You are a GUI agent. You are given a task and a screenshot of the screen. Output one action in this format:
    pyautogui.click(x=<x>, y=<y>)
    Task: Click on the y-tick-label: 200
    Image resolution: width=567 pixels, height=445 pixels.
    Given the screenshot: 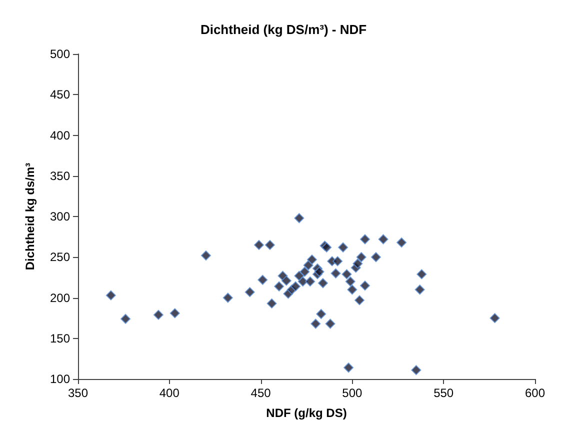 What is the action you would take?
    pyautogui.click(x=60, y=297)
    